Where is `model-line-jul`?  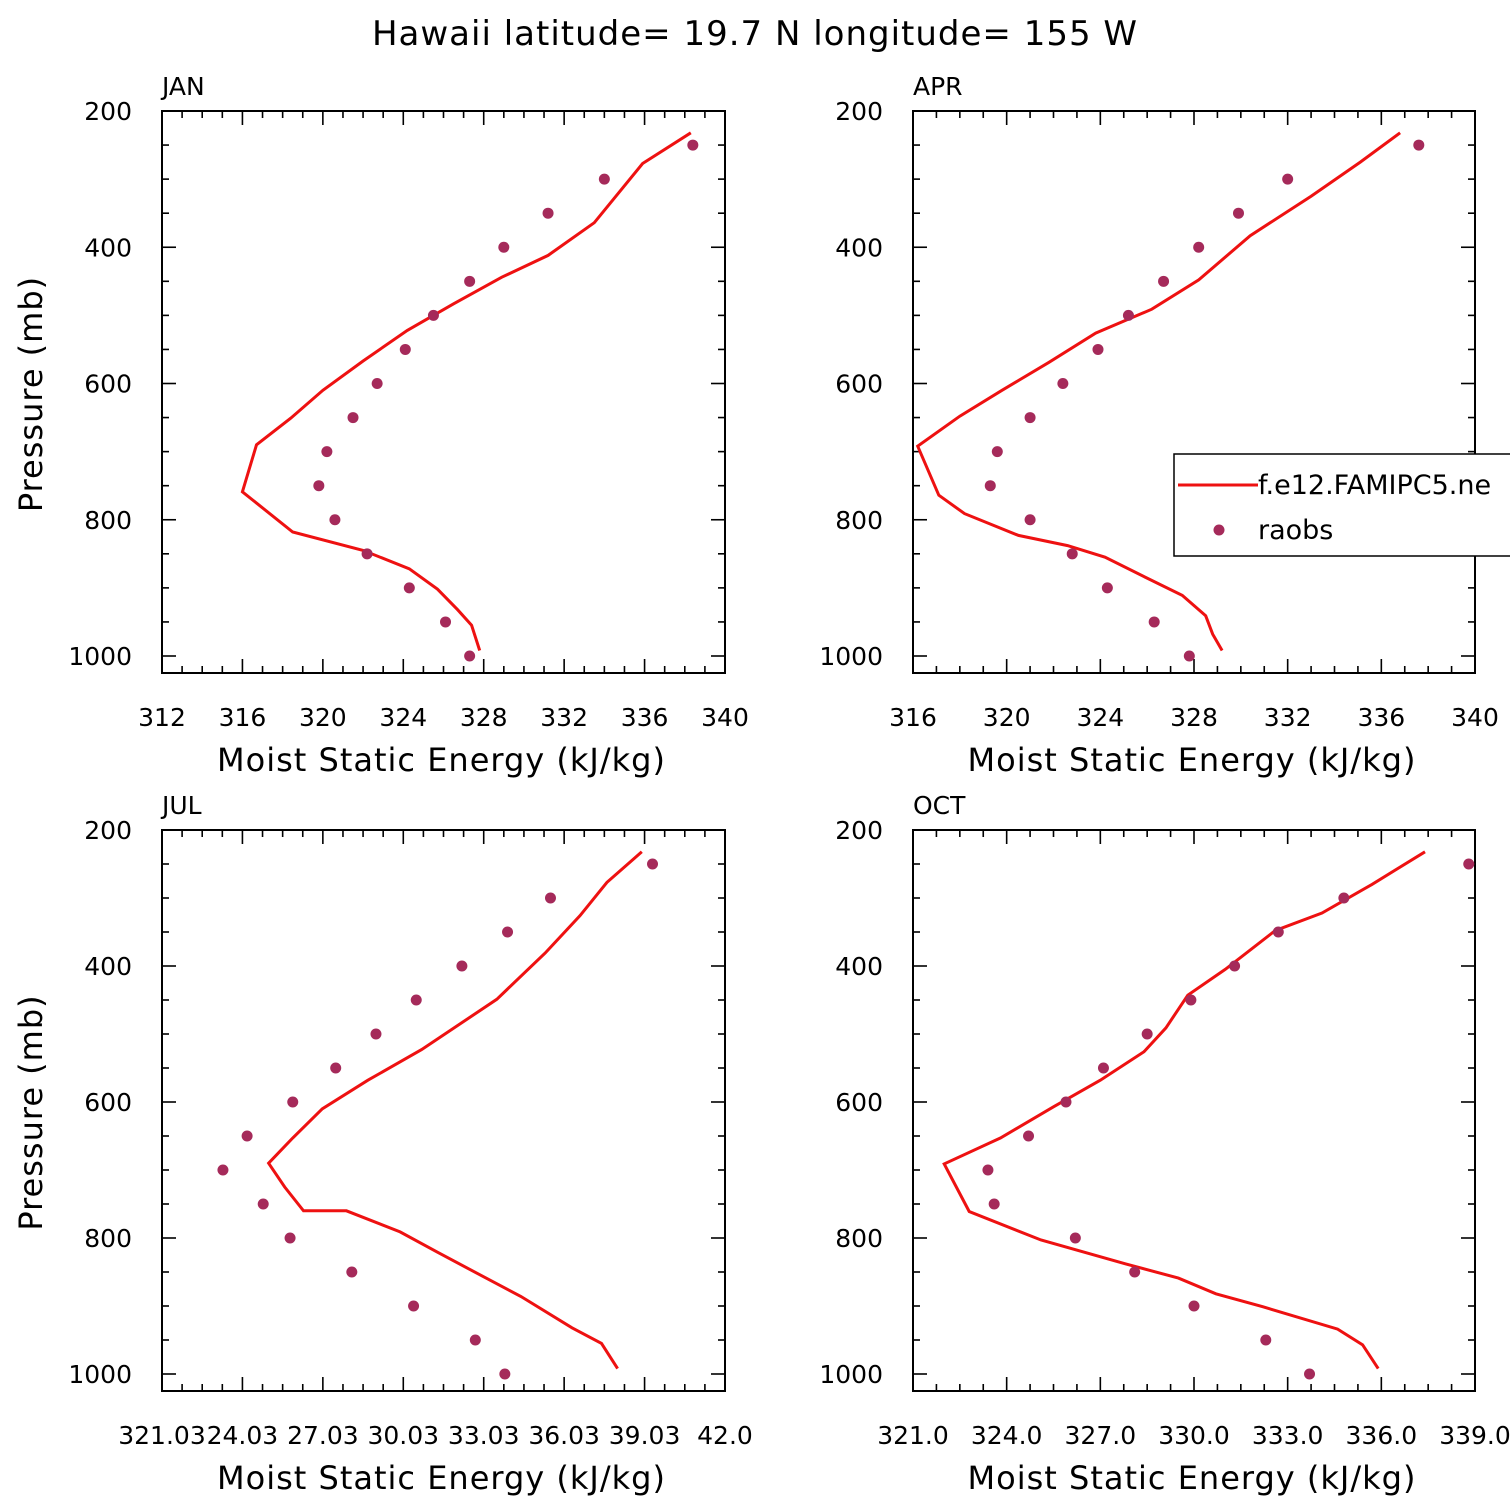 model-line-jul is located at coordinates (454, 1110).